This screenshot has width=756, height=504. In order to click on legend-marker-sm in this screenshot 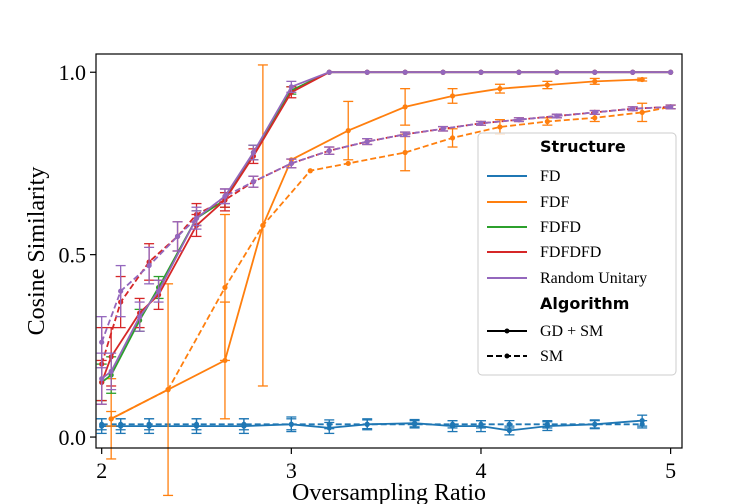, I will do `click(507, 356)`.